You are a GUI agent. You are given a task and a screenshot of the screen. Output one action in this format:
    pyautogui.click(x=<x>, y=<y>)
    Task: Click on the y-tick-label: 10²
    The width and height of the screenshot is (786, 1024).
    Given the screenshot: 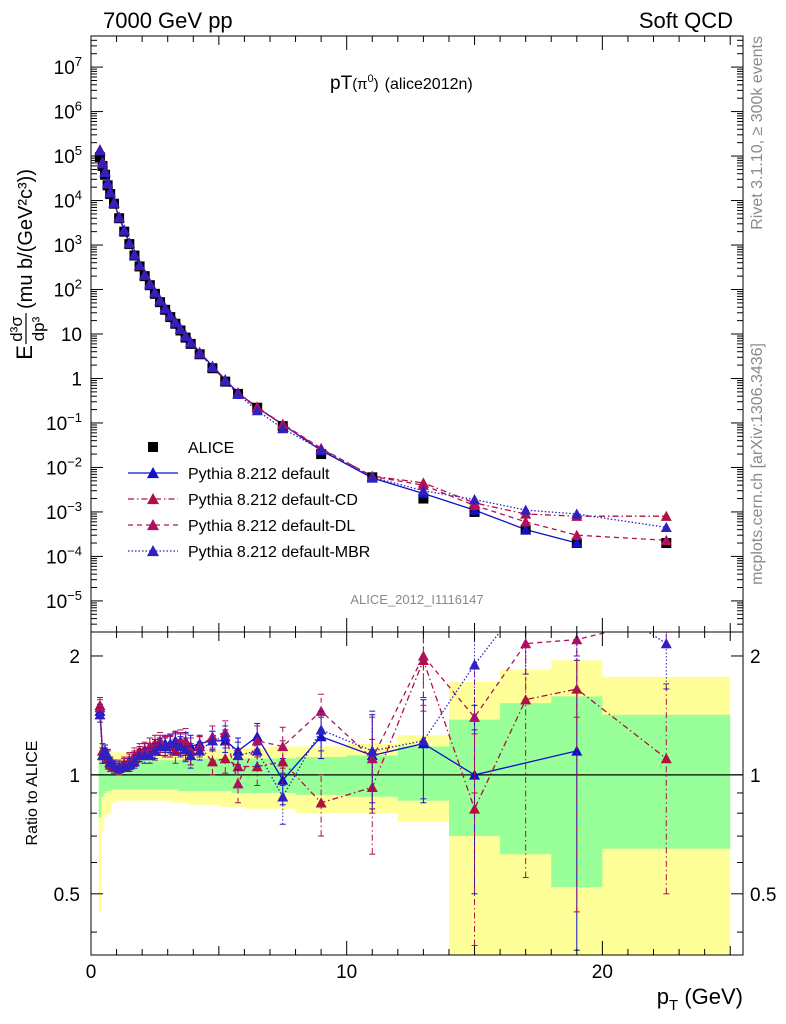 What is the action you would take?
    pyautogui.click(x=68, y=289)
    